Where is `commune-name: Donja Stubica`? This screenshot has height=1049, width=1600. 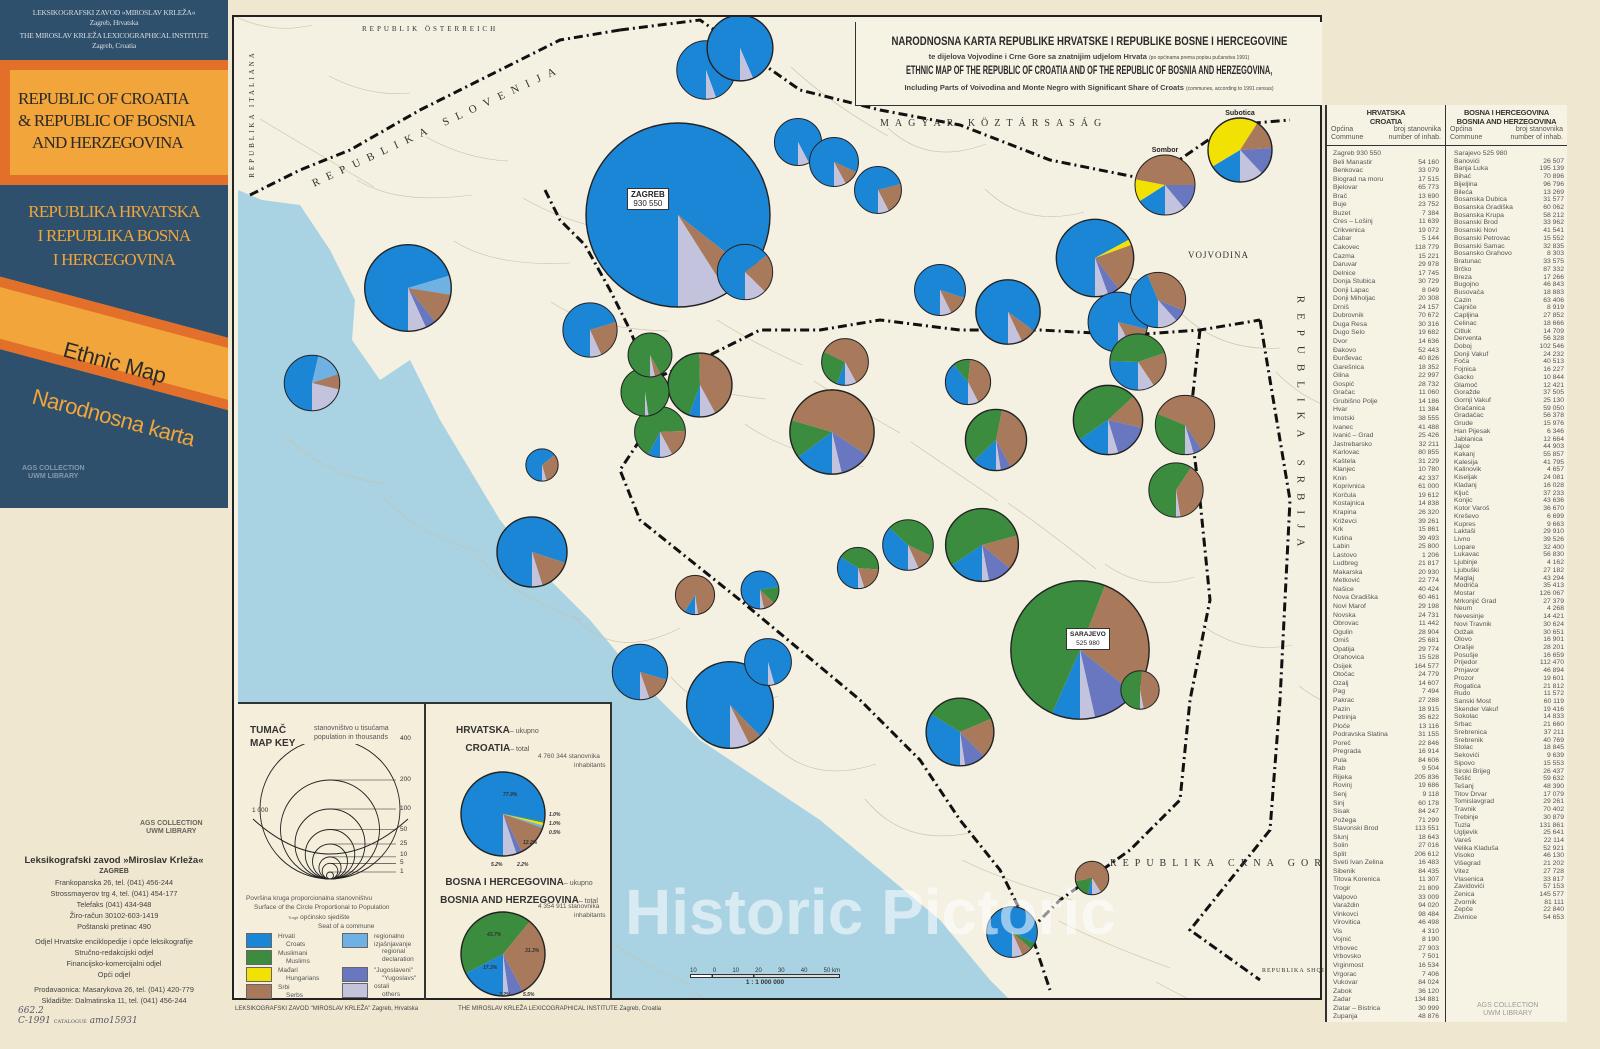 commune-name: Donja Stubica is located at coordinates (1354, 282).